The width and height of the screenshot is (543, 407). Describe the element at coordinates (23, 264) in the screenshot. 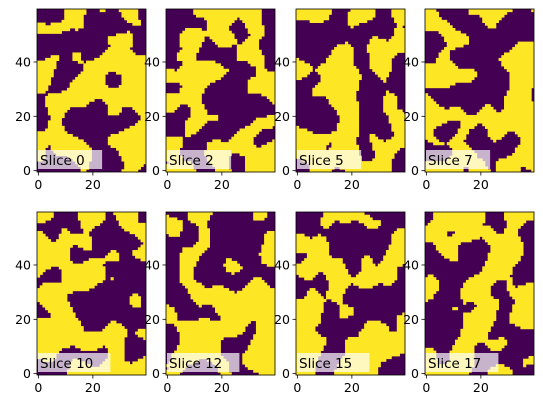

I see `y-tick-label: 40` at that location.